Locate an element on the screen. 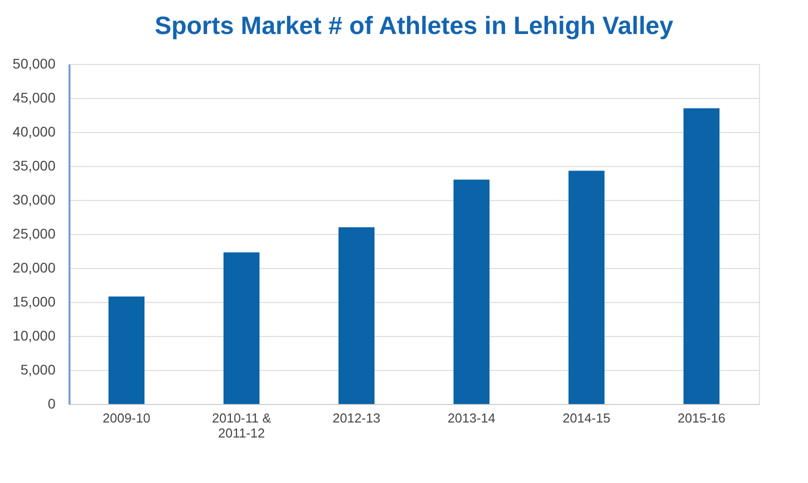 The width and height of the screenshot is (808, 483). y-tick-label: 40,000 is located at coordinates (34, 132).